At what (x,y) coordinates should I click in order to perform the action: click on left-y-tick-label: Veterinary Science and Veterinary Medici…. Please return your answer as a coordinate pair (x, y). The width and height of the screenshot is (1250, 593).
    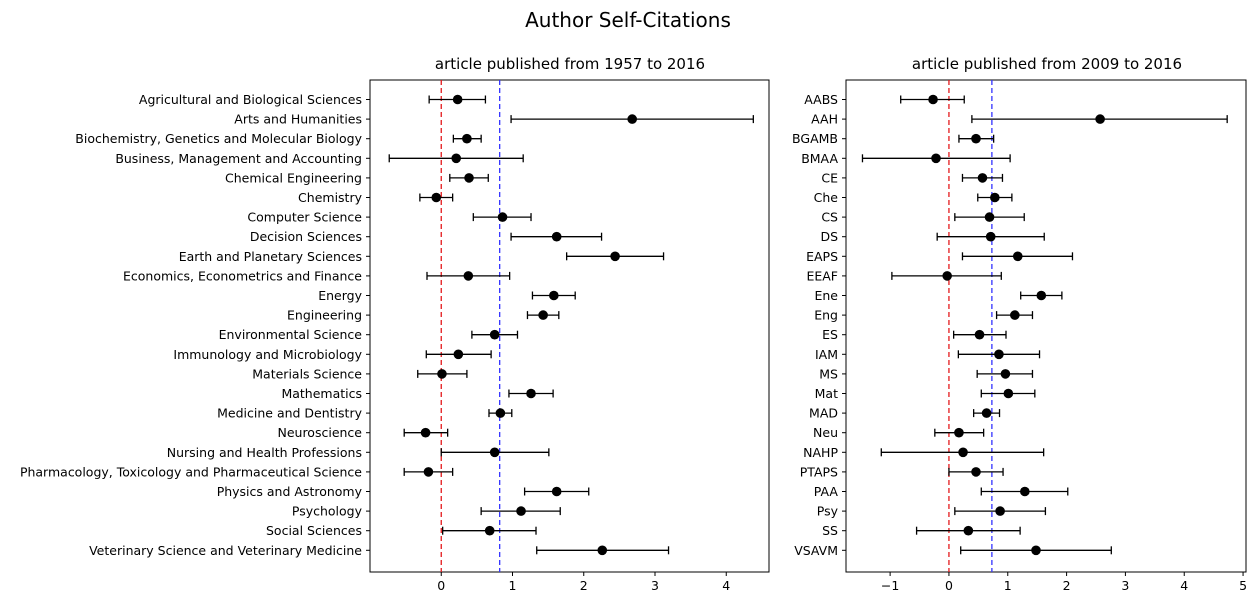
    Looking at the image, I should click on (225, 550).